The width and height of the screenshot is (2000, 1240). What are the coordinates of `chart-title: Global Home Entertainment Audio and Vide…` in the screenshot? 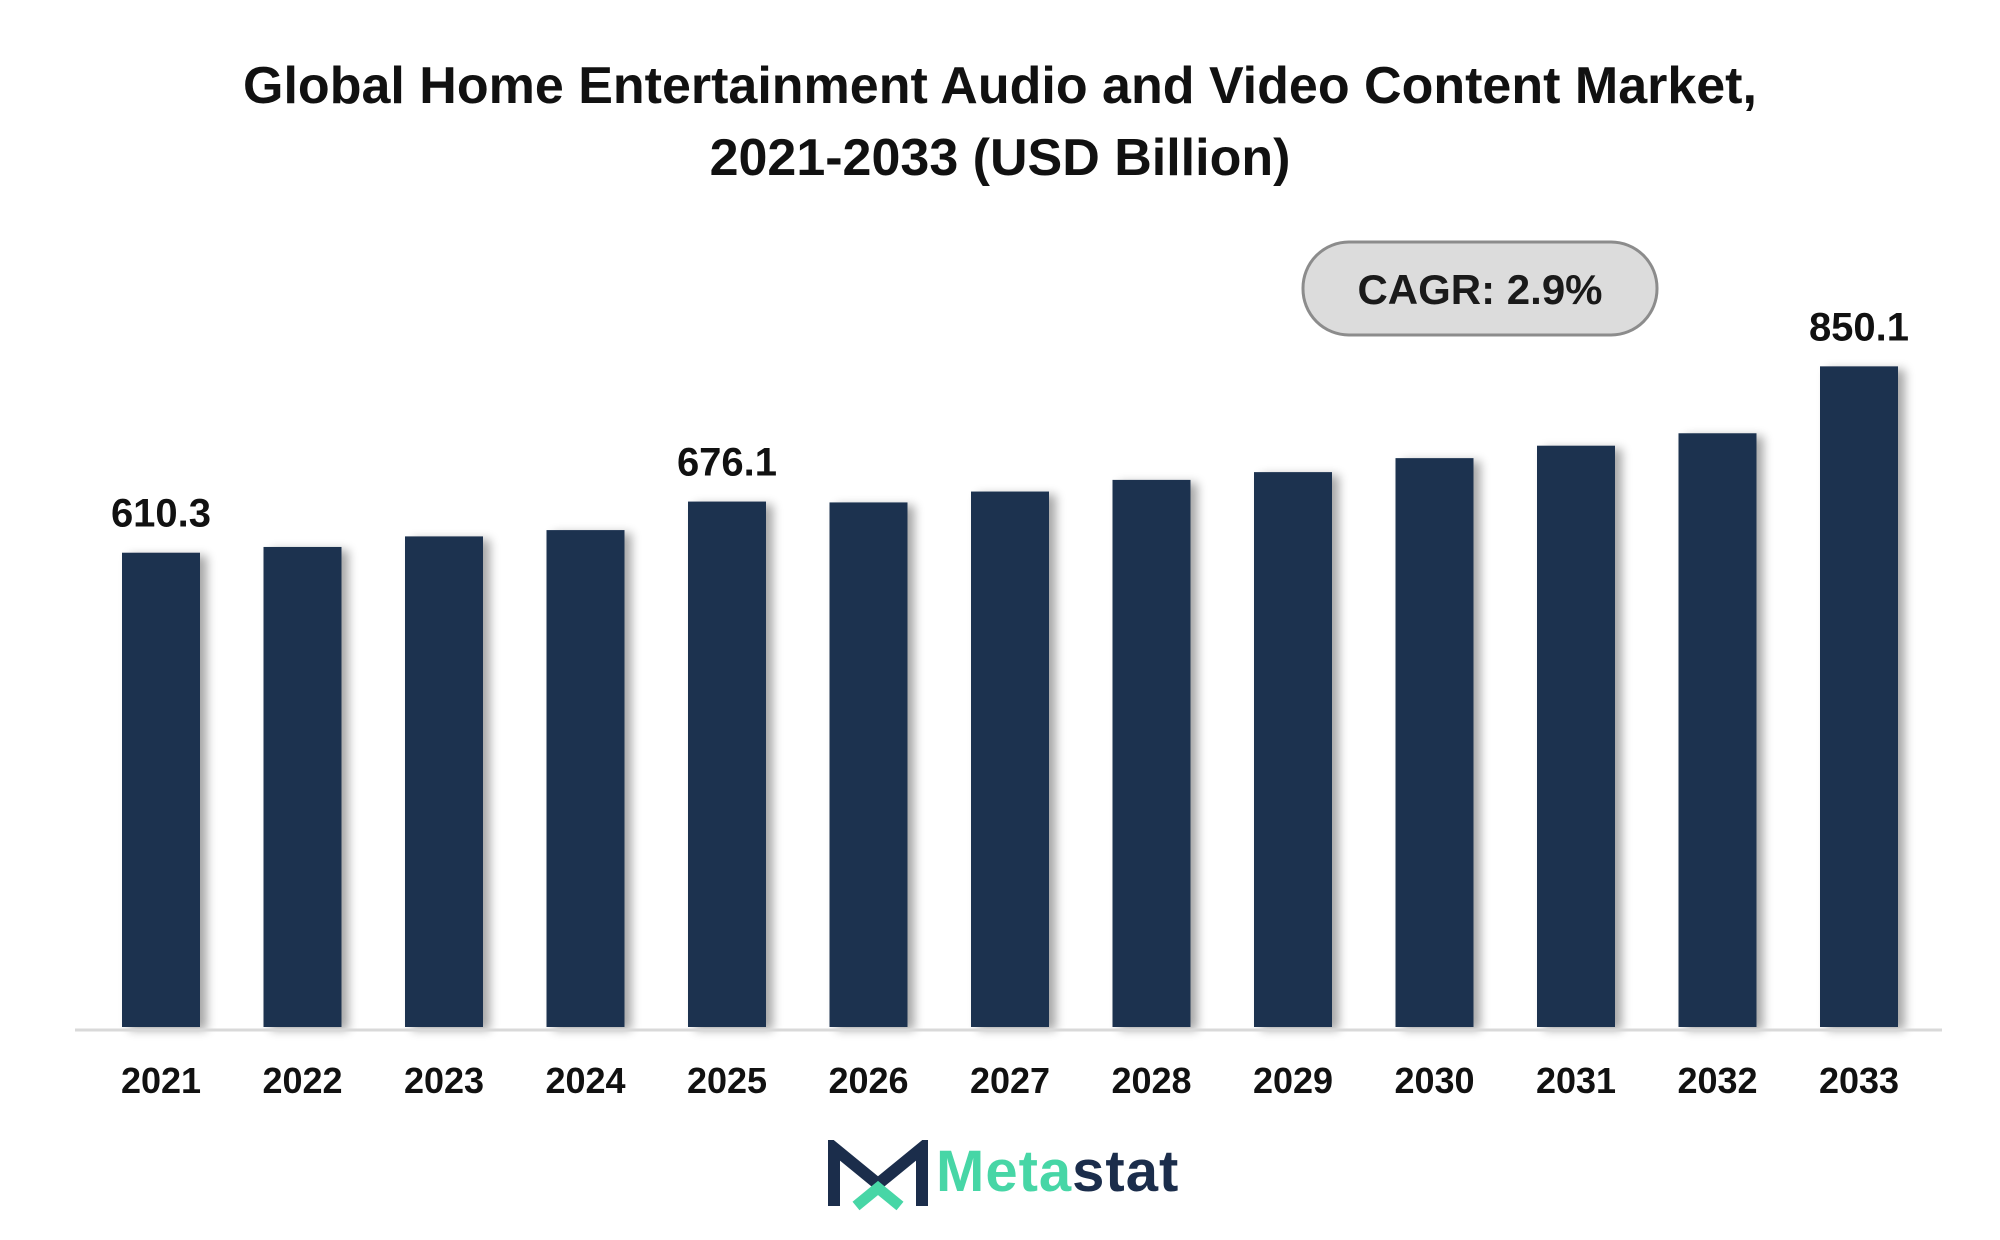 It's located at (1000, 122).